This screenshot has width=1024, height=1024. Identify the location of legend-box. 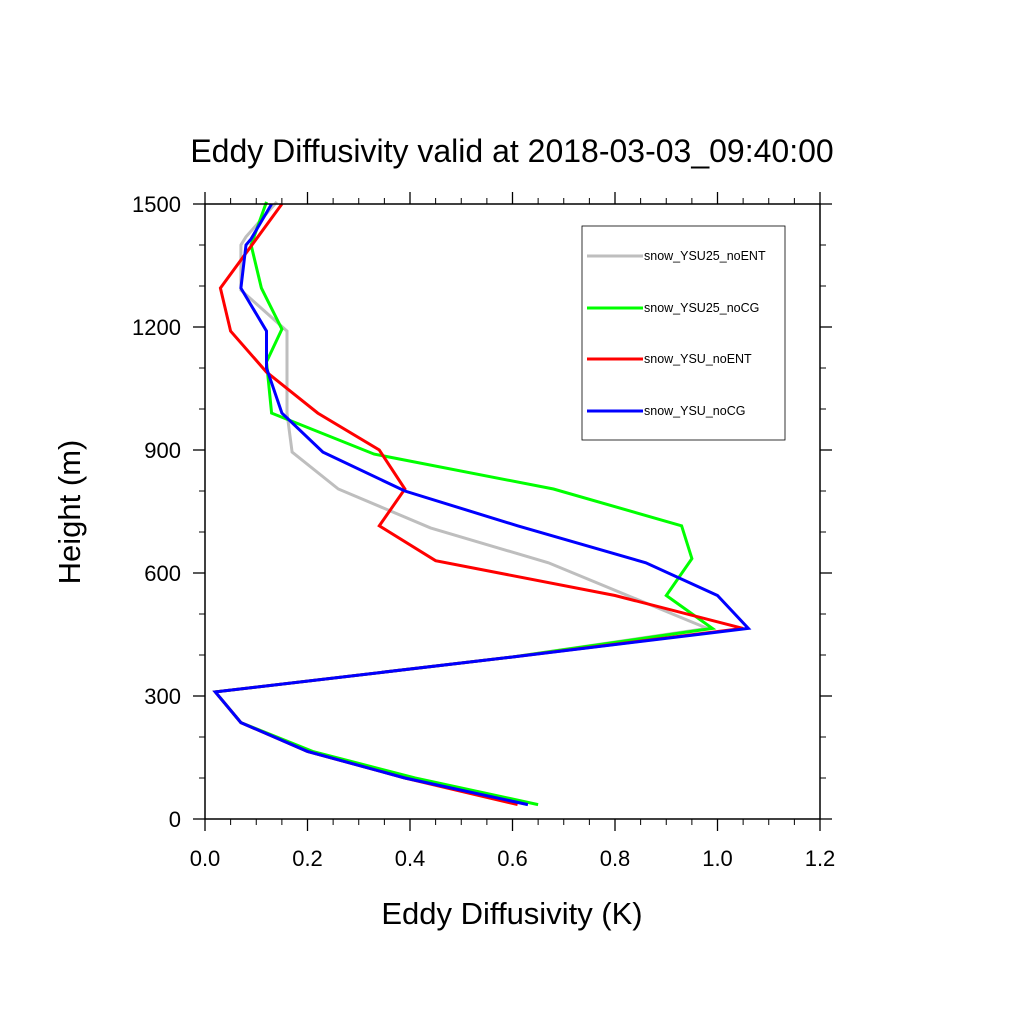
(683, 333).